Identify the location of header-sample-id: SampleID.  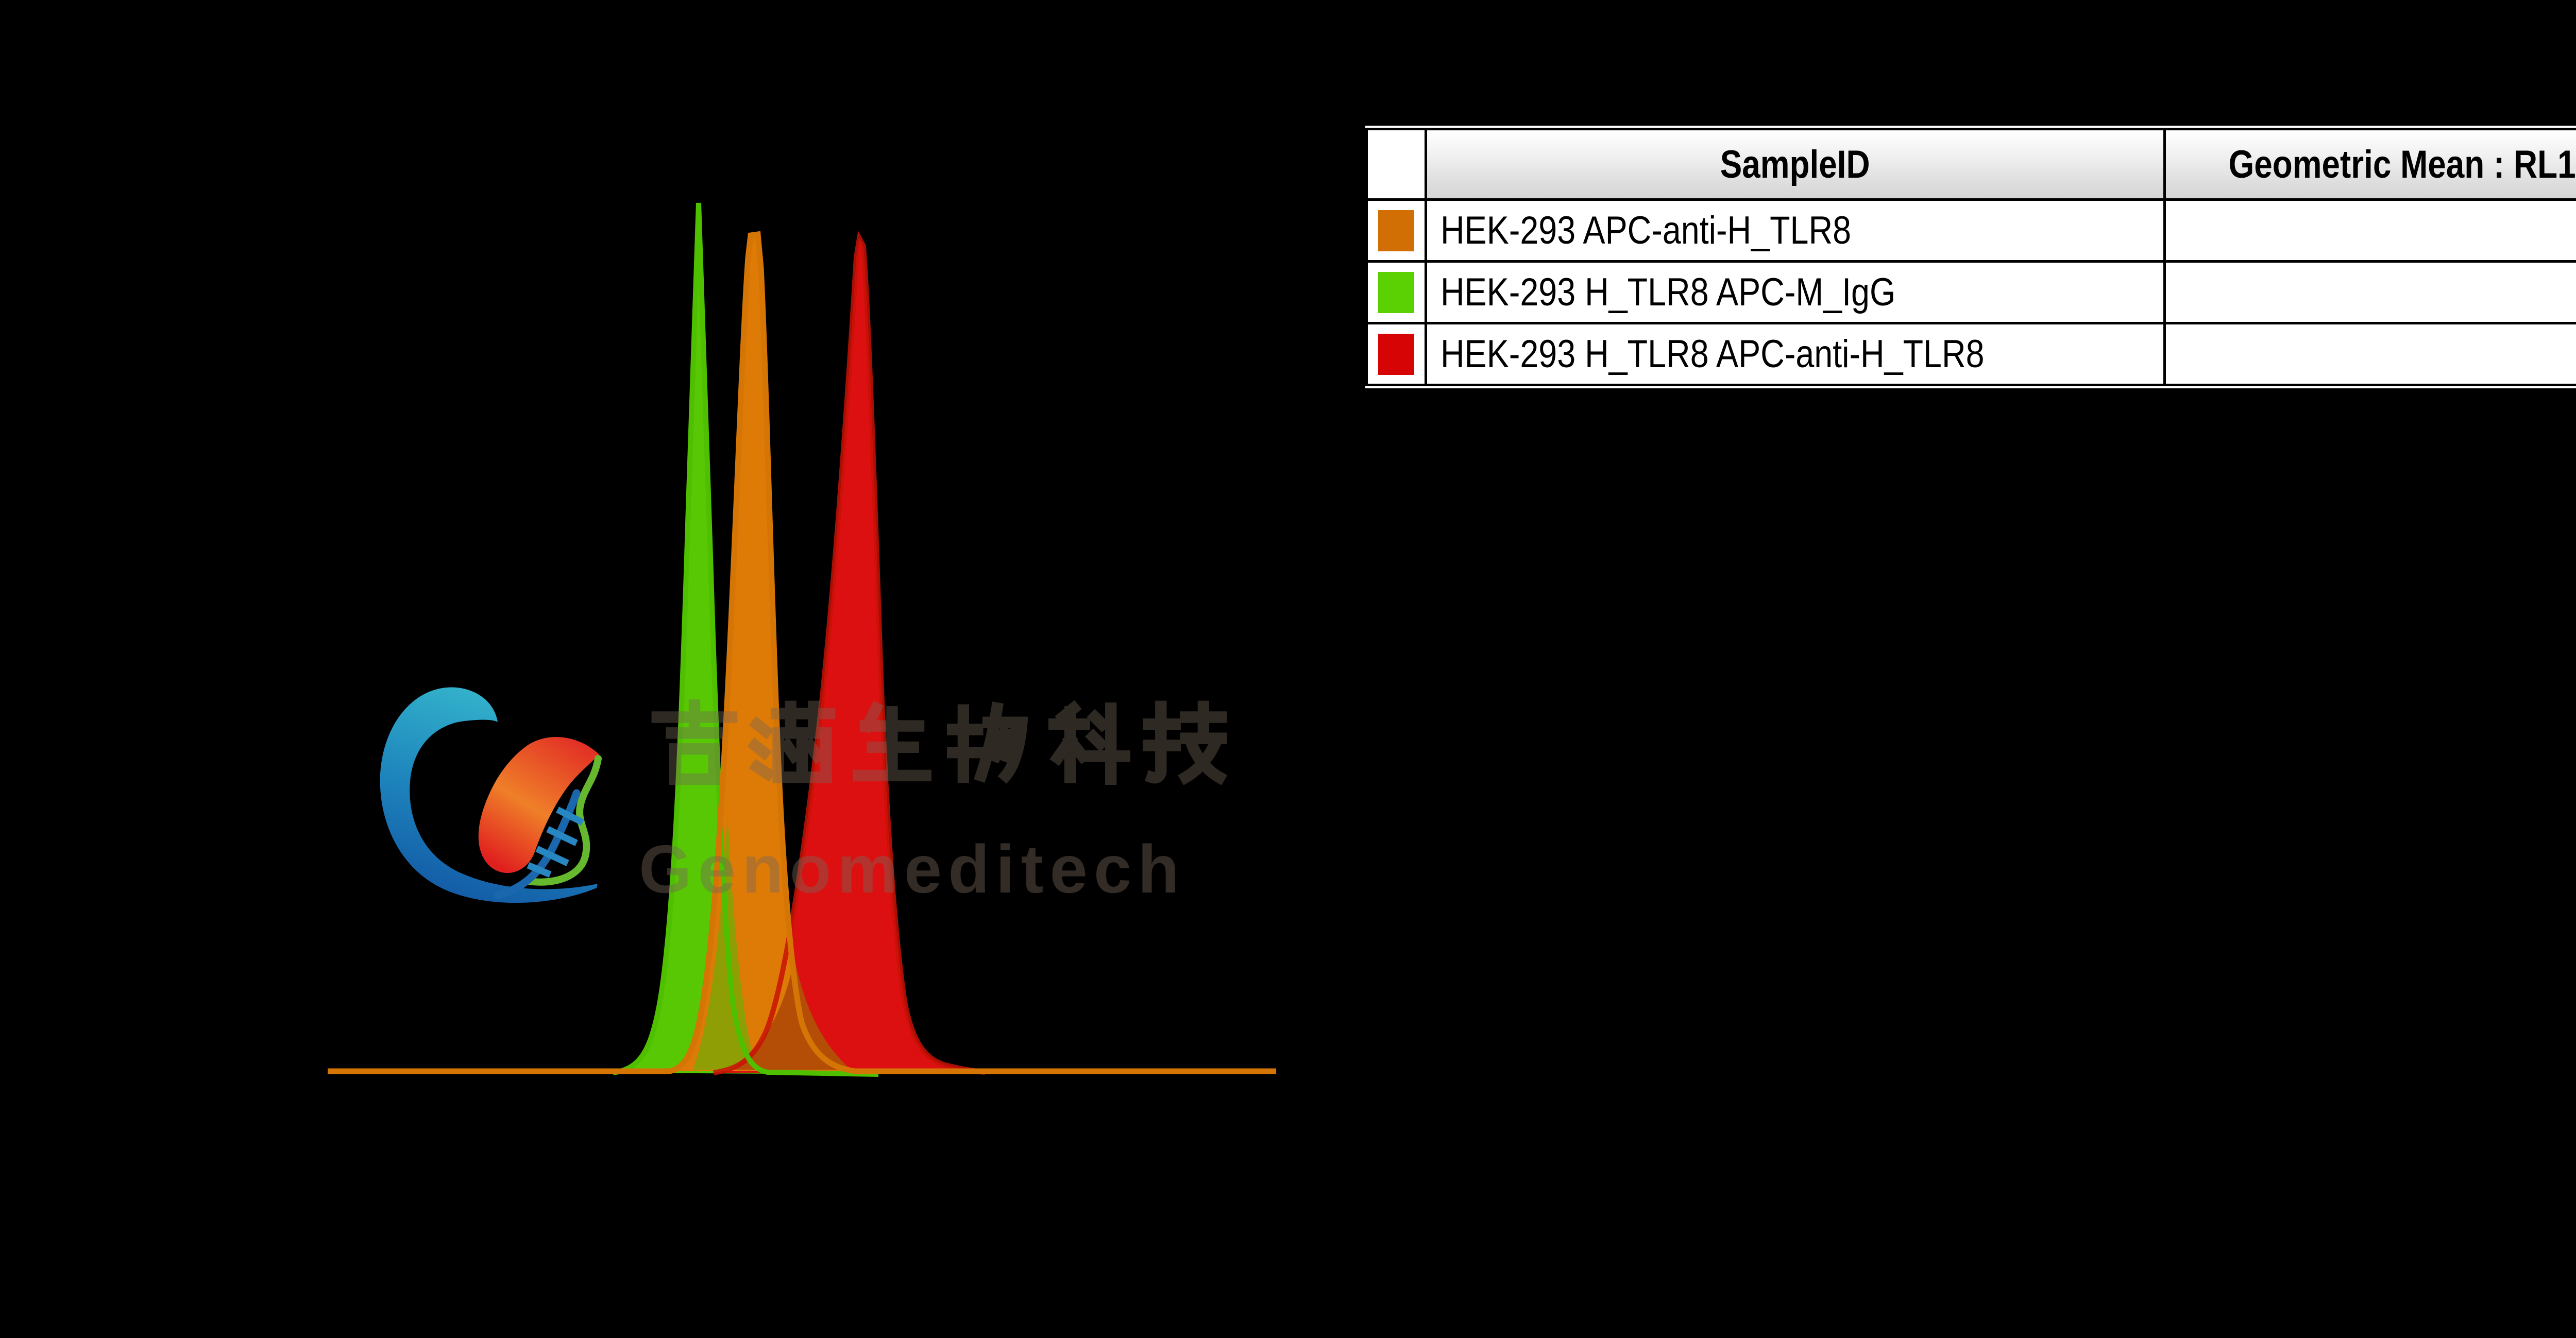
(1795, 164).